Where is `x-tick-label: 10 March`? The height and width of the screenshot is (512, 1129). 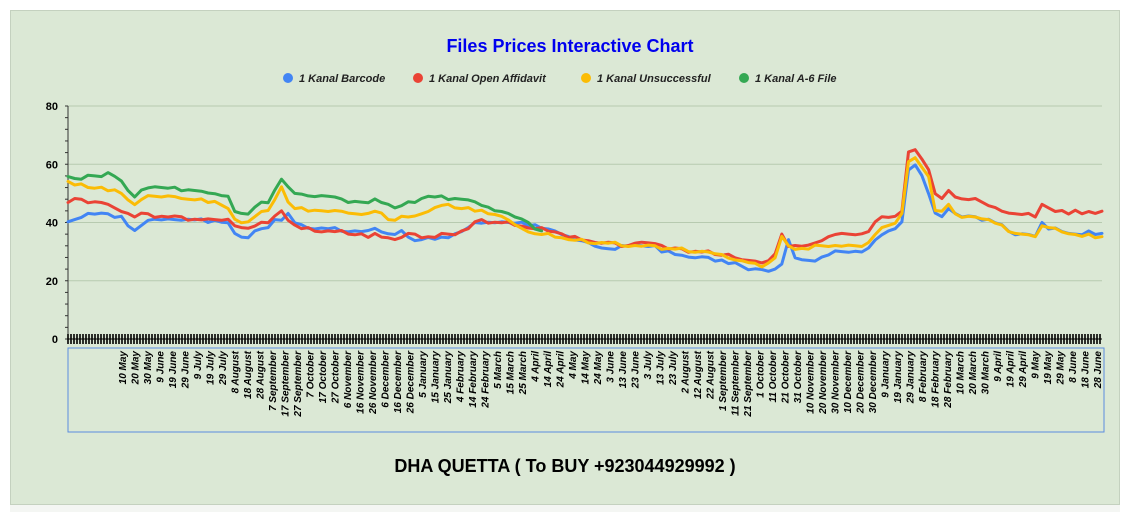
x-tick-label: 10 March is located at coordinates (961, 372).